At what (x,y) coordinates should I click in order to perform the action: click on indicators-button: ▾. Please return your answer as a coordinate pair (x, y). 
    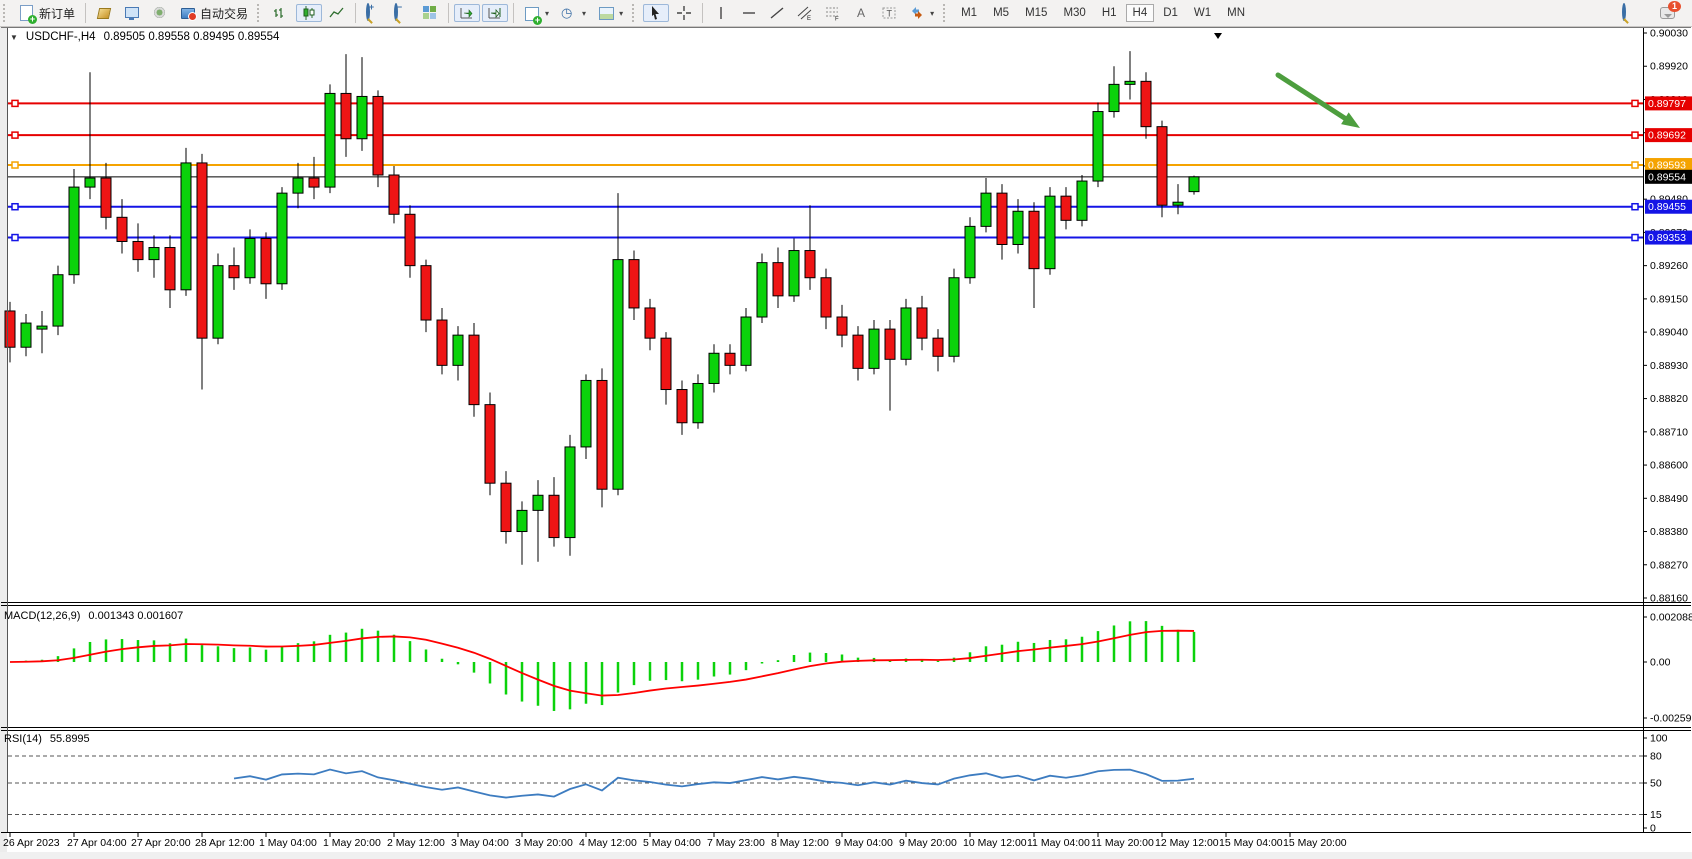
    Looking at the image, I should click on (536, 14).